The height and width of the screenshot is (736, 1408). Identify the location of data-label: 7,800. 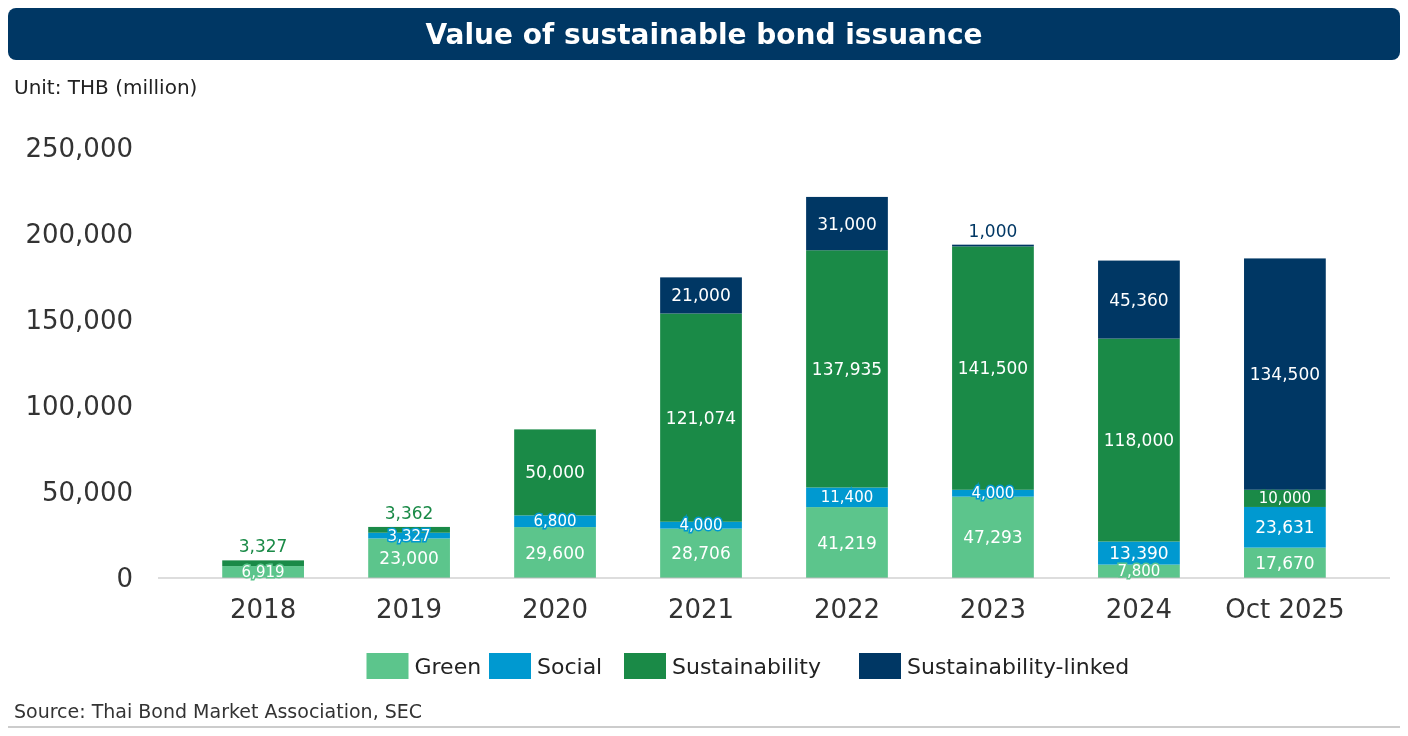
(1139, 571).